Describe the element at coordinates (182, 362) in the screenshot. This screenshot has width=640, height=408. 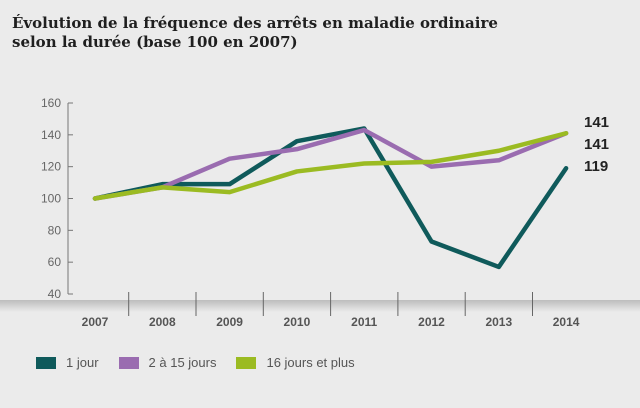
I see `legend-label: 2 à 15 jours` at that location.